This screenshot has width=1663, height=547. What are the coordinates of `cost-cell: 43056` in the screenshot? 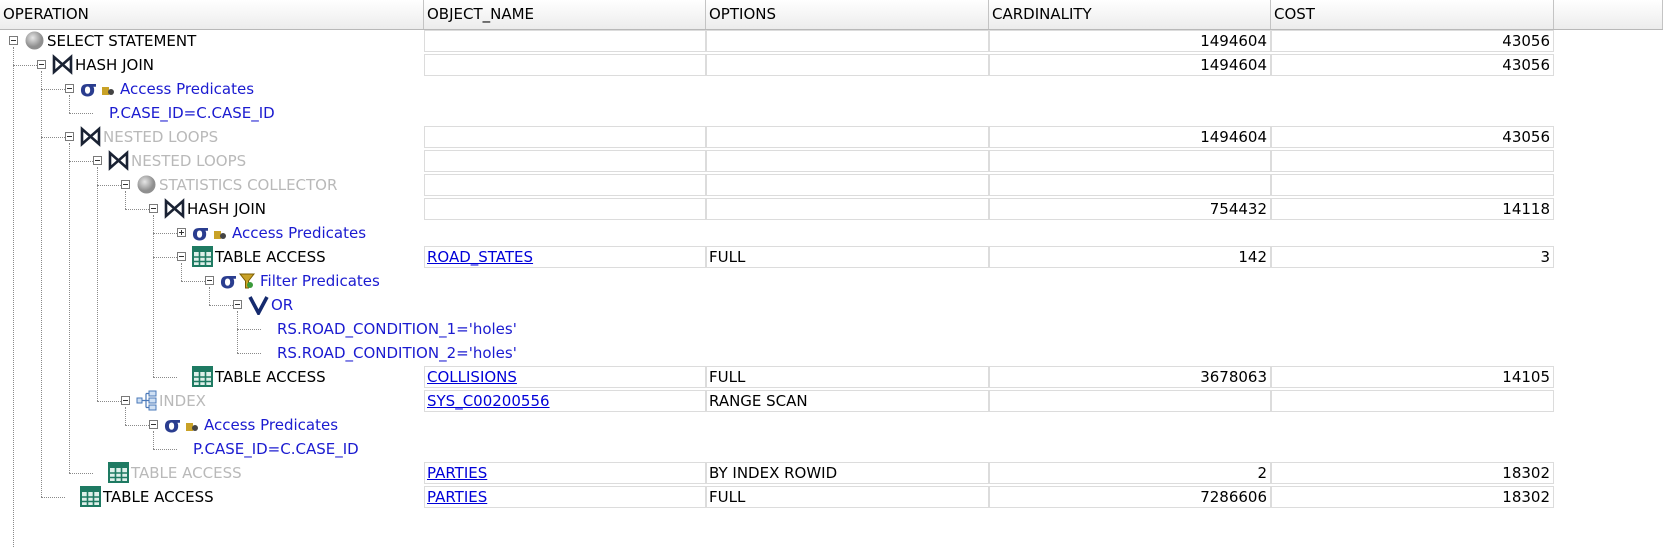 It's located at (1412, 41).